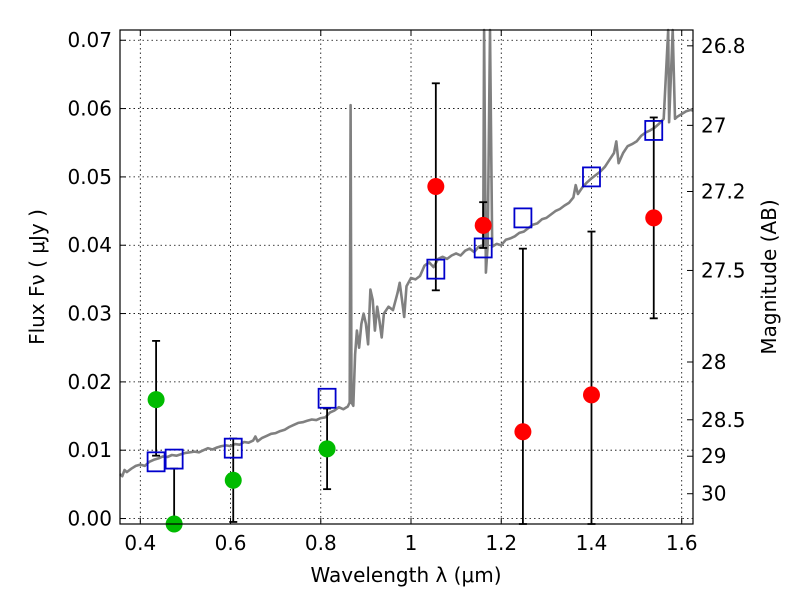 This screenshot has height=600, width=800. I want to click on y-tick-label: 0.03, so click(89, 314).